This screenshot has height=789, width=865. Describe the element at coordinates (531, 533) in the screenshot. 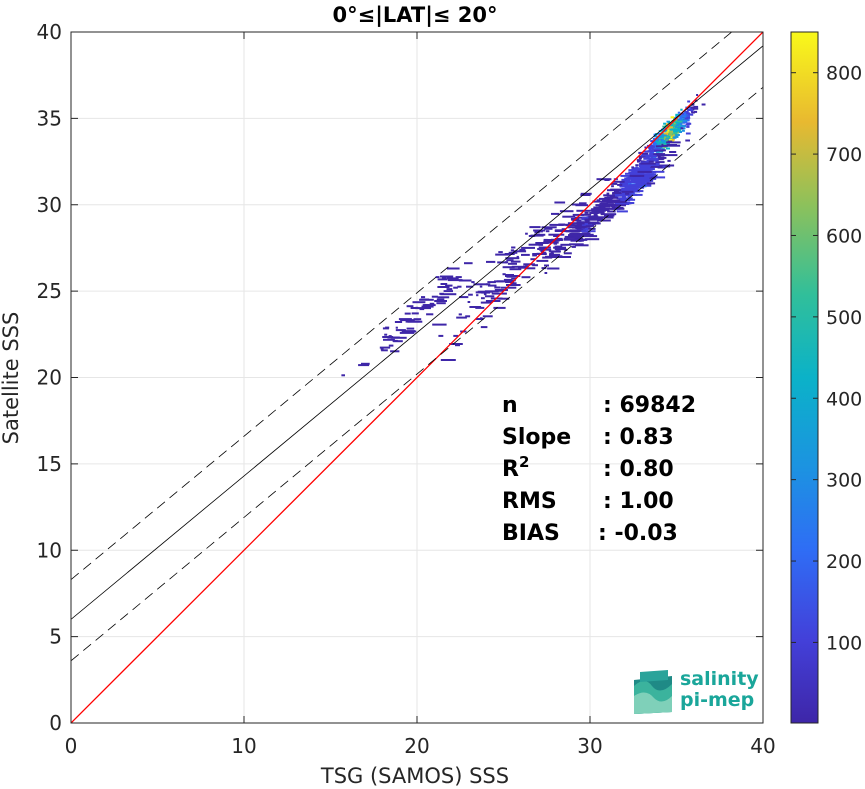

I see `stat-label: BIAS` at that location.